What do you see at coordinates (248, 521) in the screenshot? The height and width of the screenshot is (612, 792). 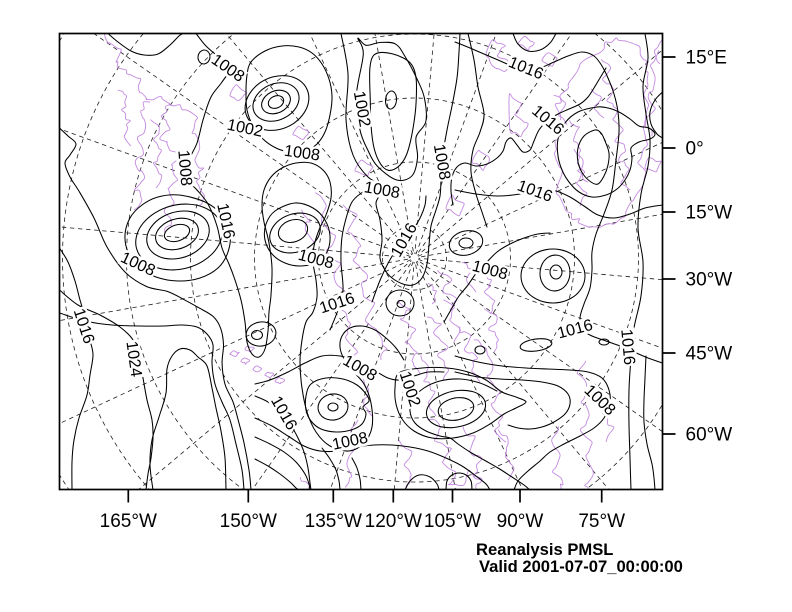 I see `svg-text: 150°W` at bounding box center [248, 521].